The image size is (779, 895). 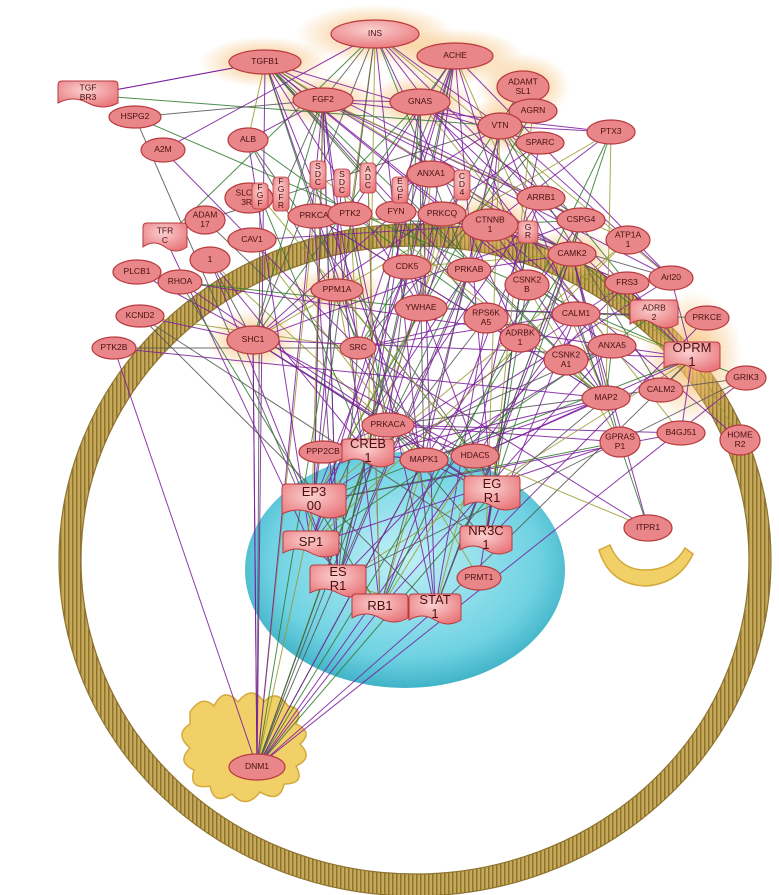 What do you see at coordinates (537, 311) in the screenshot?
I see `edge-ywhae-adrb2` at bounding box center [537, 311].